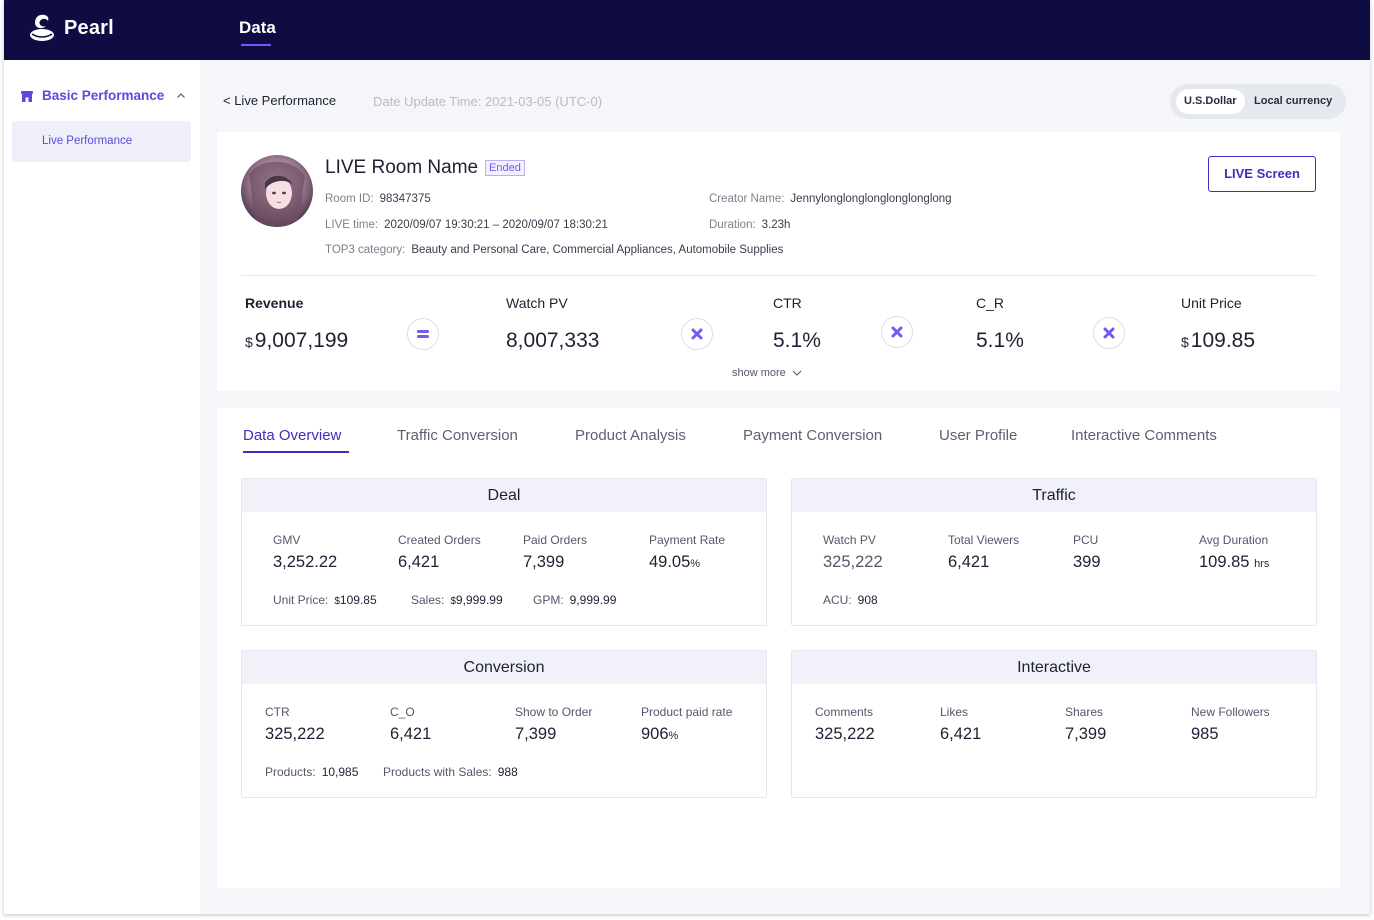 The width and height of the screenshot is (1374, 920). I want to click on app-name: Pearl, so click(89, 27).